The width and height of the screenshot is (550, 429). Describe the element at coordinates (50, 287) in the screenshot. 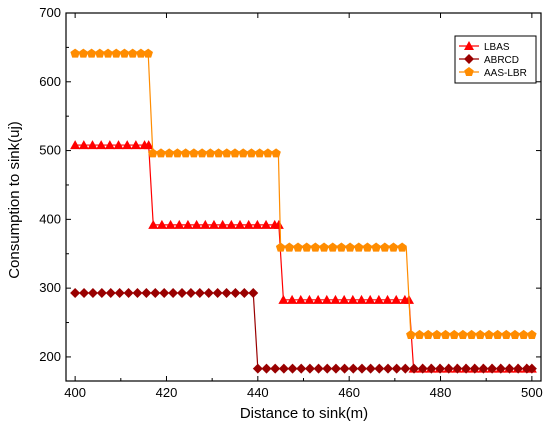

I see `y-tick-label: 300` at that location.